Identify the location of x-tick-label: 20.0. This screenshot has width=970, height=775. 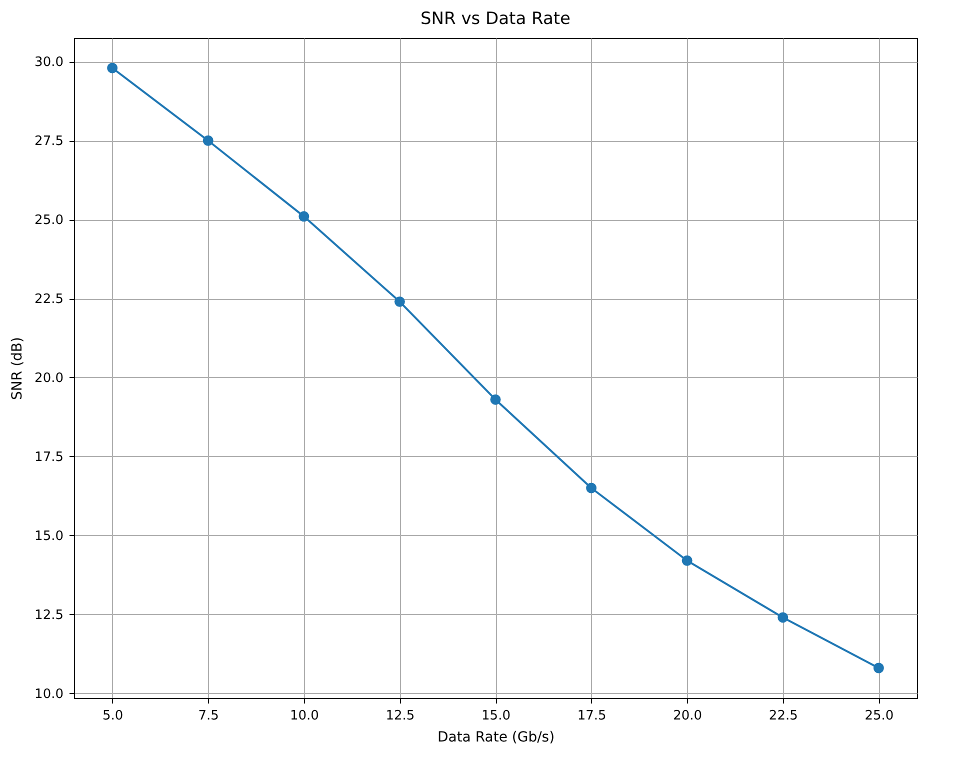
(687, 716).